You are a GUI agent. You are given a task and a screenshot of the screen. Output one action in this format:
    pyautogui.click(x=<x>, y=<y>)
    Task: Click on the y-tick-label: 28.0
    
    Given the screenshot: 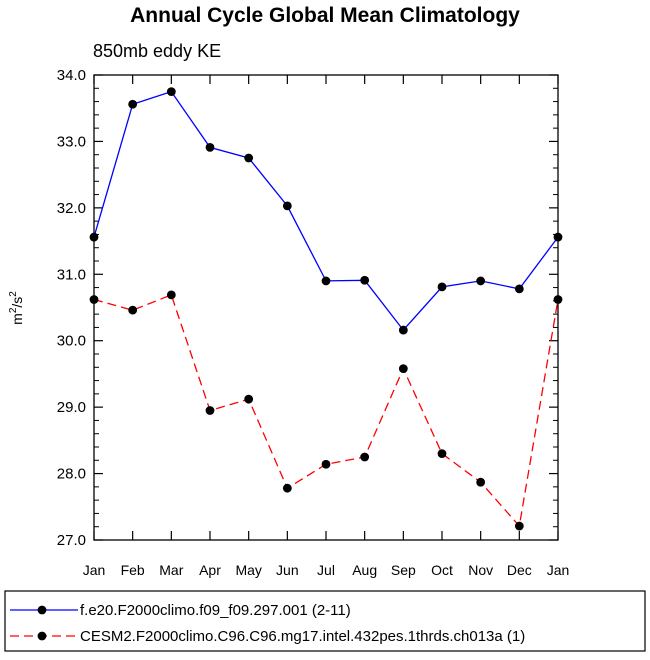 What is the action you would take?
    pyautogui.click(x=71, y=474)
    